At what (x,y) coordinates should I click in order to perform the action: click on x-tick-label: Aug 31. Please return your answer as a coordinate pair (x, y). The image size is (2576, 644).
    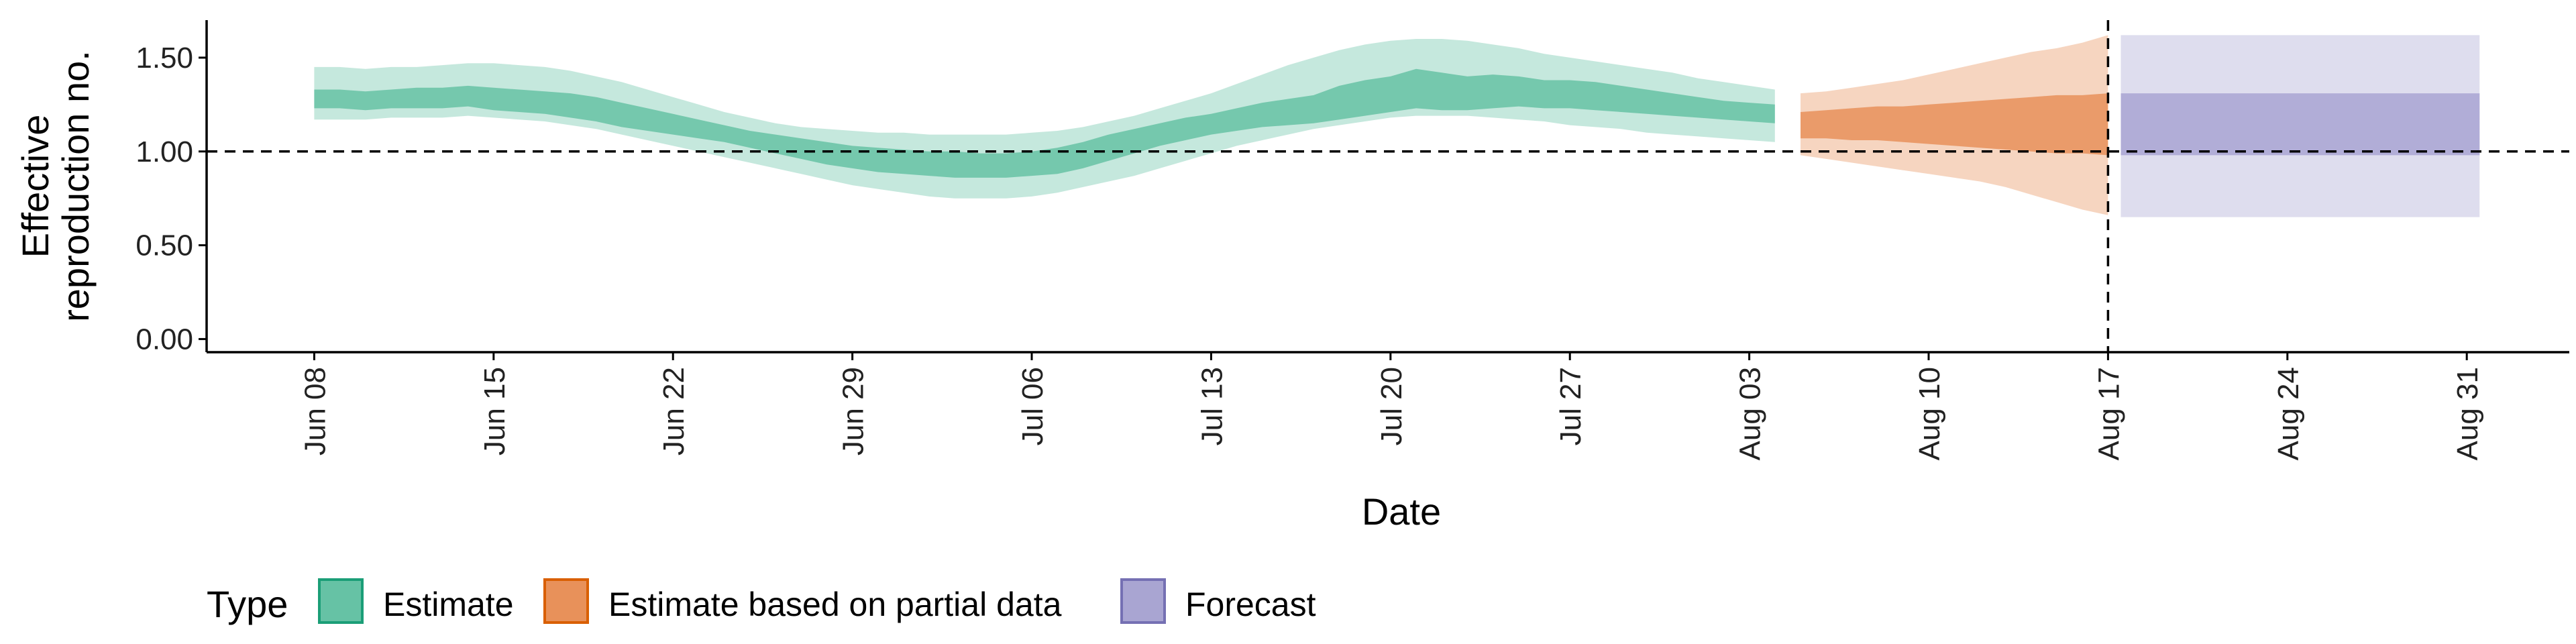
    Looking at the image, I should click on (2467, 413).